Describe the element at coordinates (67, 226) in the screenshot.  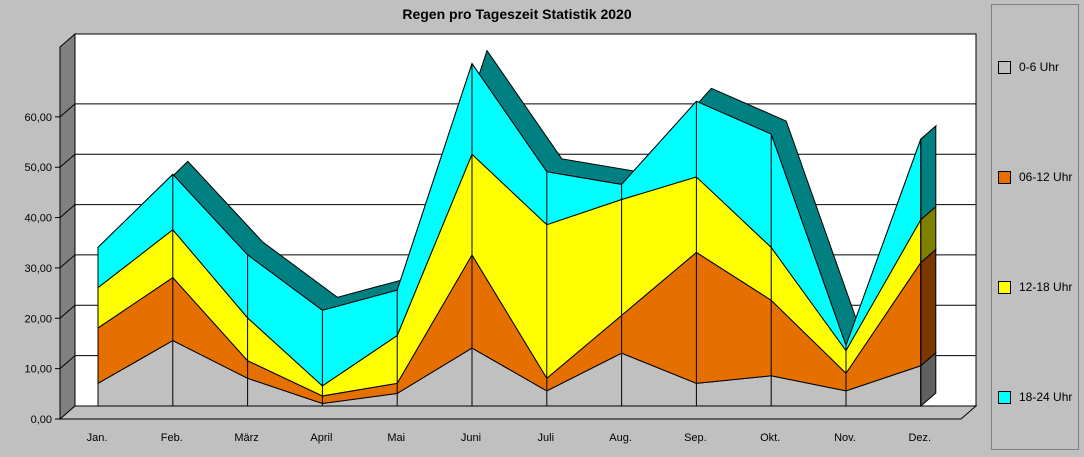
I see `plot-left-wall` at that location.